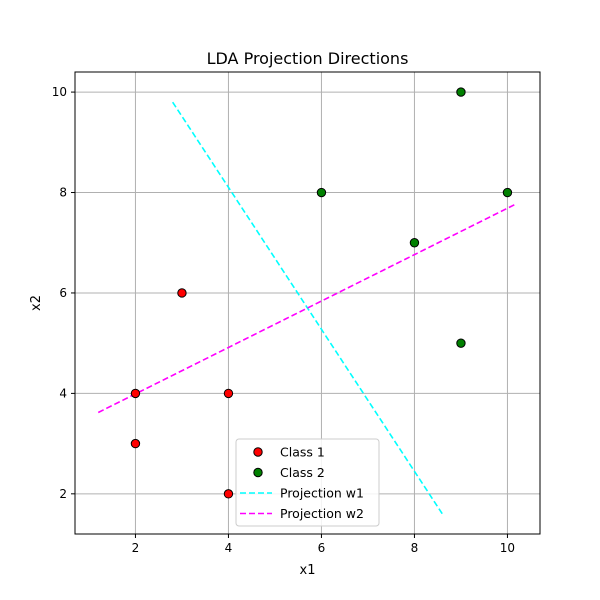 The width and height of the screenshot is (600, 600). Describe the element at coordinates (63, 293) in the screenshot. I see `y-tick-label: 6` at that location.